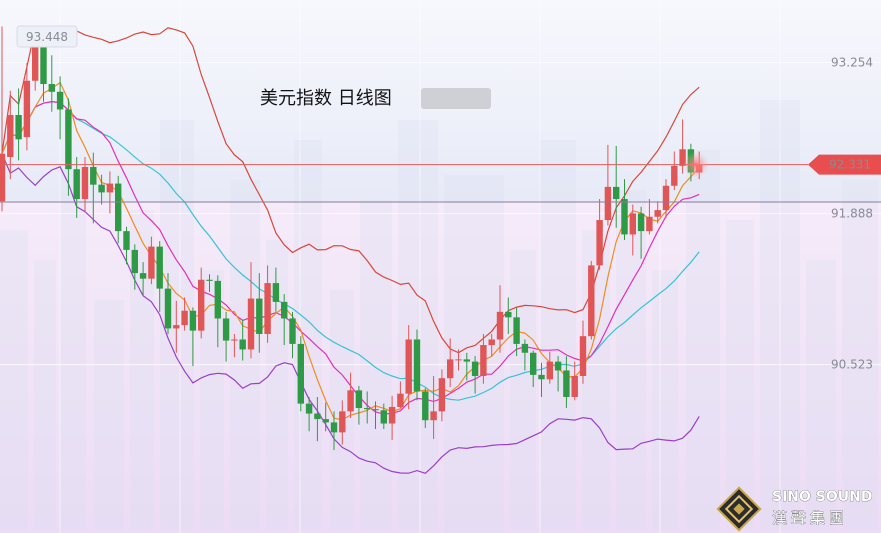  Describe the element at coordinates (326, 98) in the screenshot. I see `chart-title: 美元指数 日线图` at that location.